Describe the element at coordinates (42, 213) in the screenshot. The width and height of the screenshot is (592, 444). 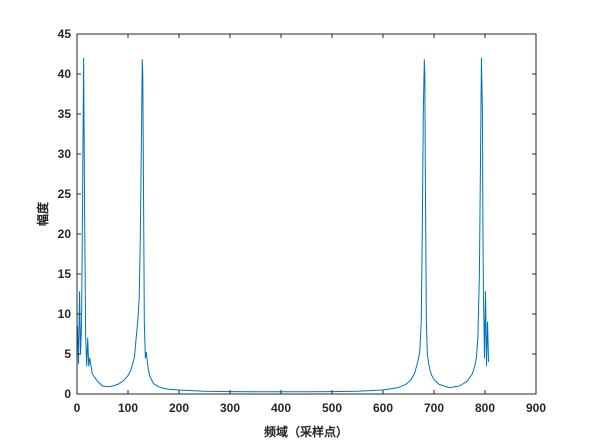
I see `y-axis-title: 幅度` at that location.